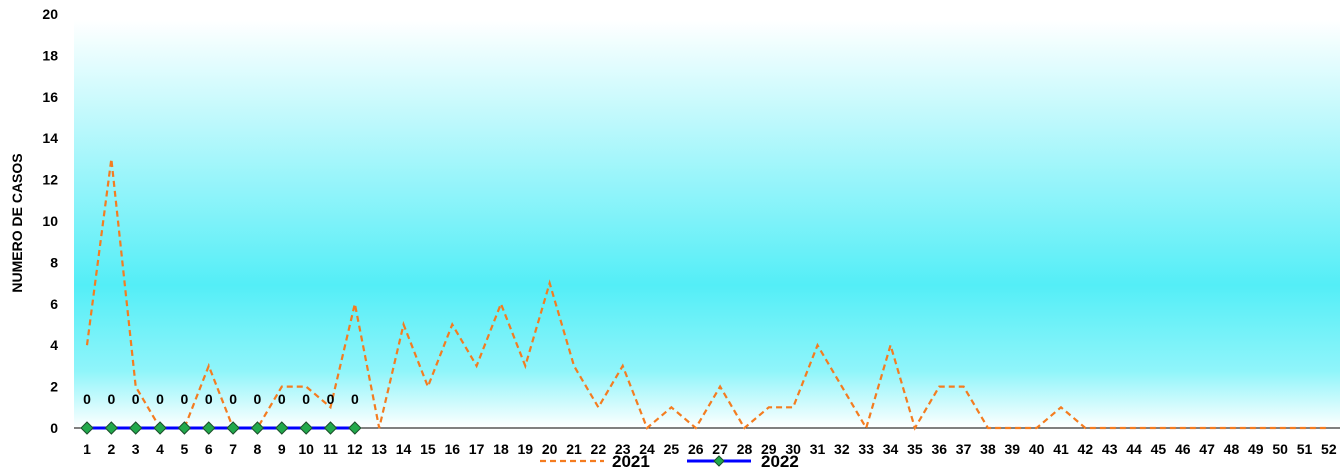 Image resolution: width=1340 pixels, height=470 pixels. Describe the element at coordinates (54, 304) in the screenshot. I see `y-tick-label: 6` at that location.